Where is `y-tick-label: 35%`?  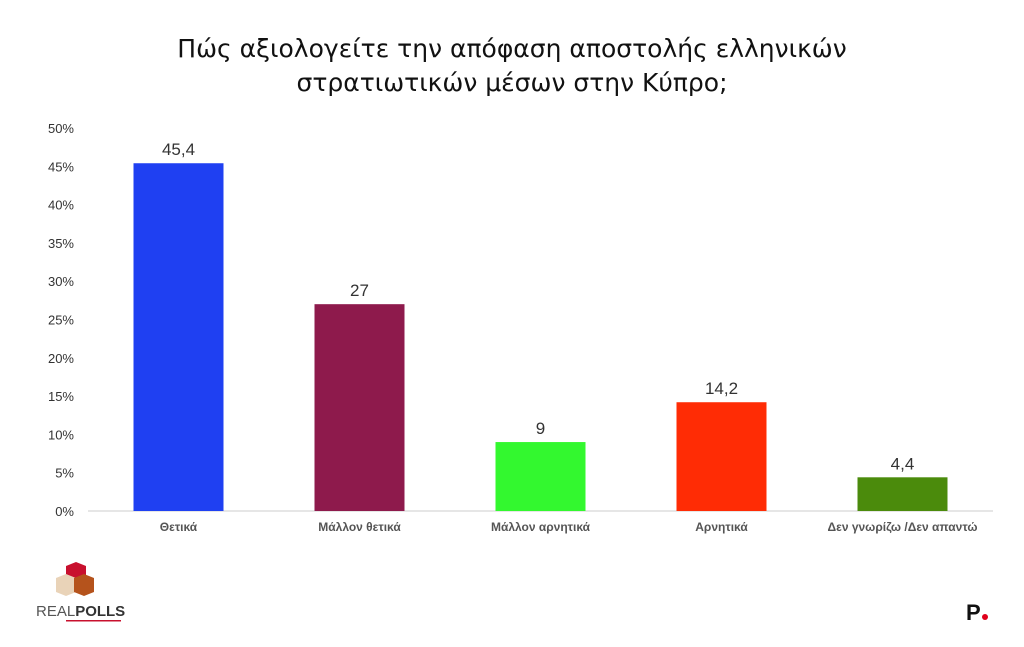
y-tick-label: 35% is located at coordinates (61, 243).